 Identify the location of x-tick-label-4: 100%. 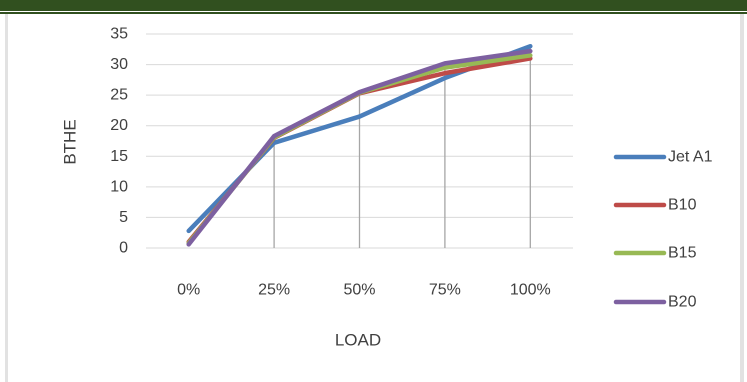
(530, 290).